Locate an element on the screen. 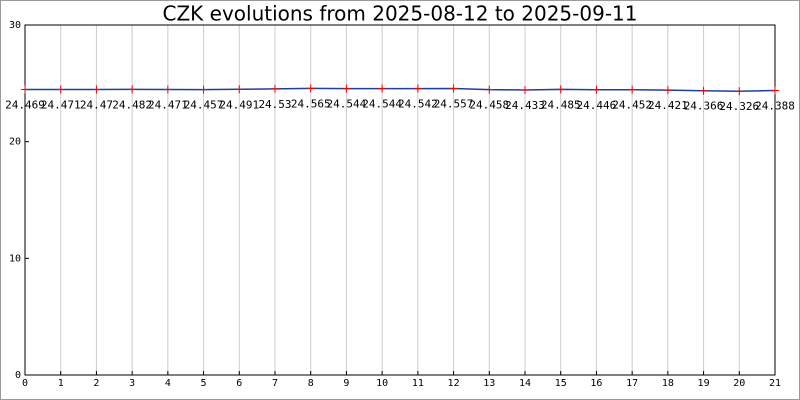  x-tick-label: 5 is located at coordinates (204, 383).